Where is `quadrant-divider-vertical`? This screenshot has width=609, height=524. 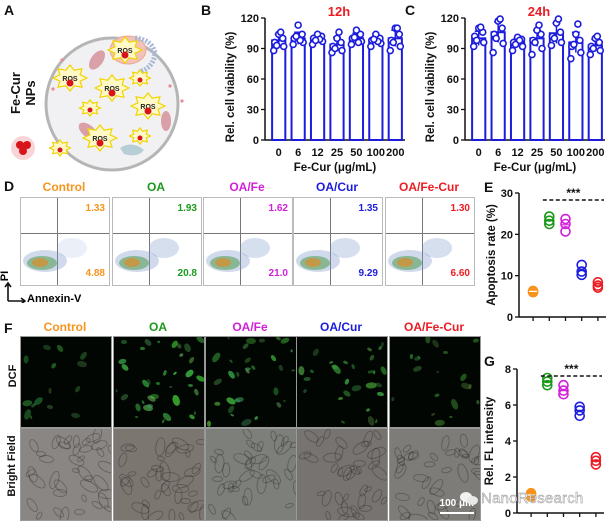
quadrant-divider-vertical is located at coordinates (422, 241).